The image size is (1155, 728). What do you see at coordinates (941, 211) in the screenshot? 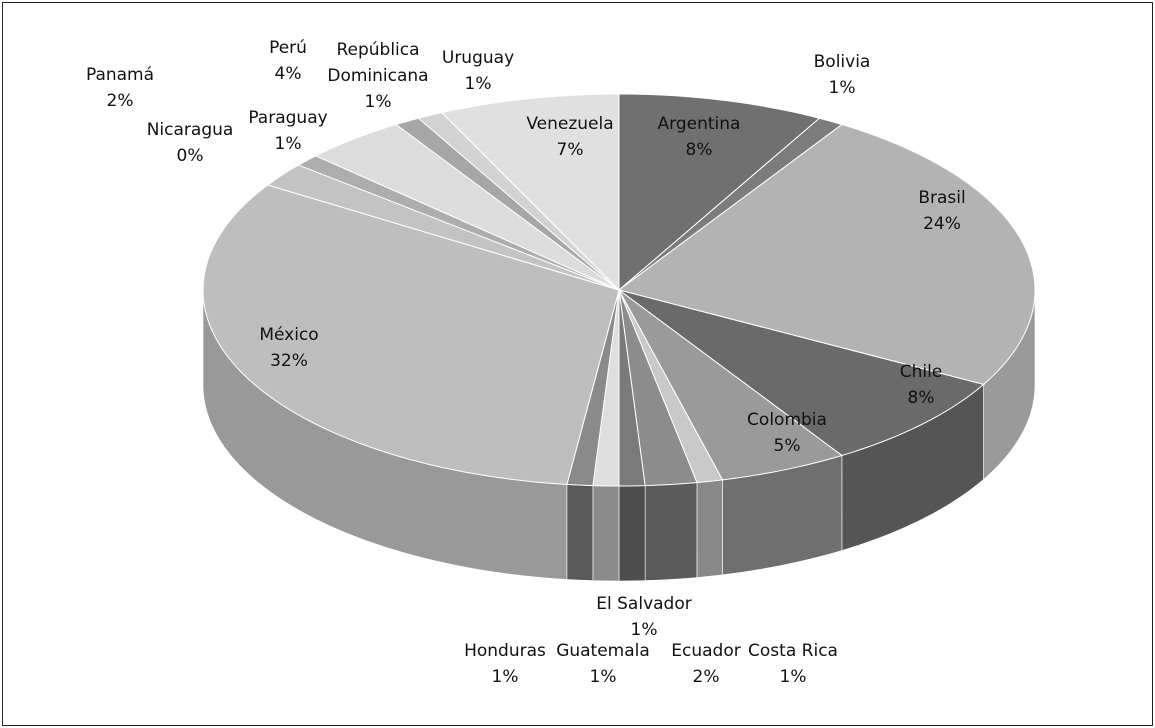
I see `data-label: Brasil 24%` at bounding box center [941, 211].